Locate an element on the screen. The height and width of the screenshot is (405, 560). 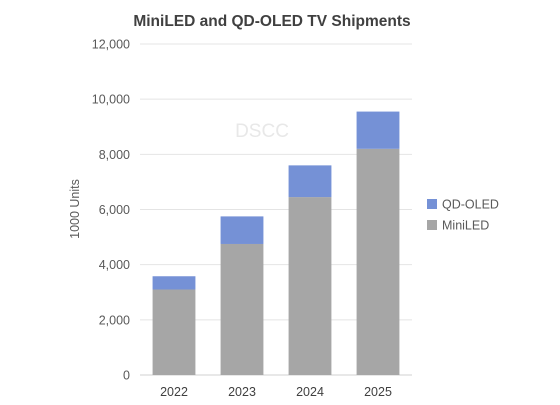
legend-label: MiniLED is located at coordinates (465, 226).